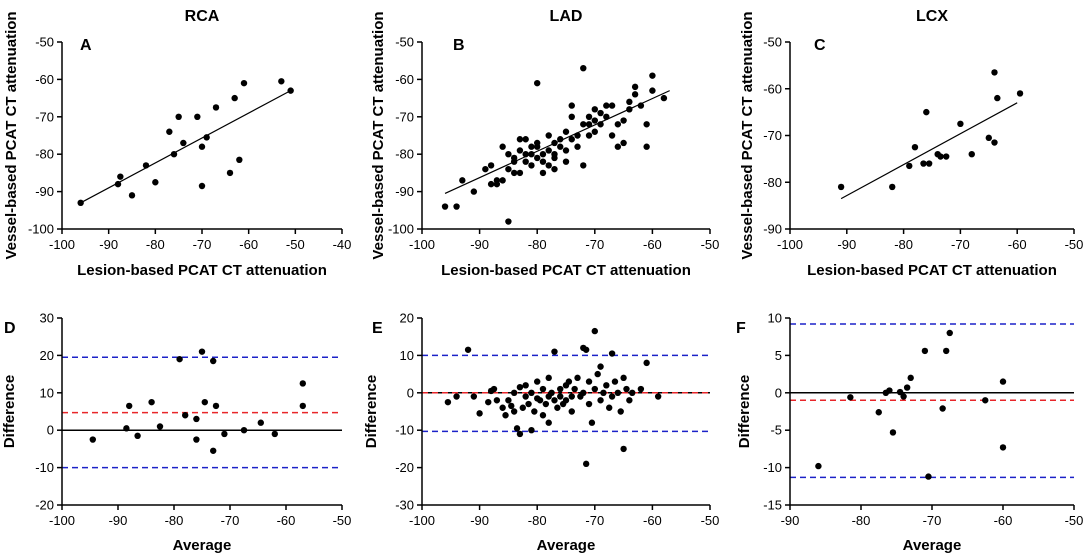  I want to click on chart-title: RCA, so click(202, 16).